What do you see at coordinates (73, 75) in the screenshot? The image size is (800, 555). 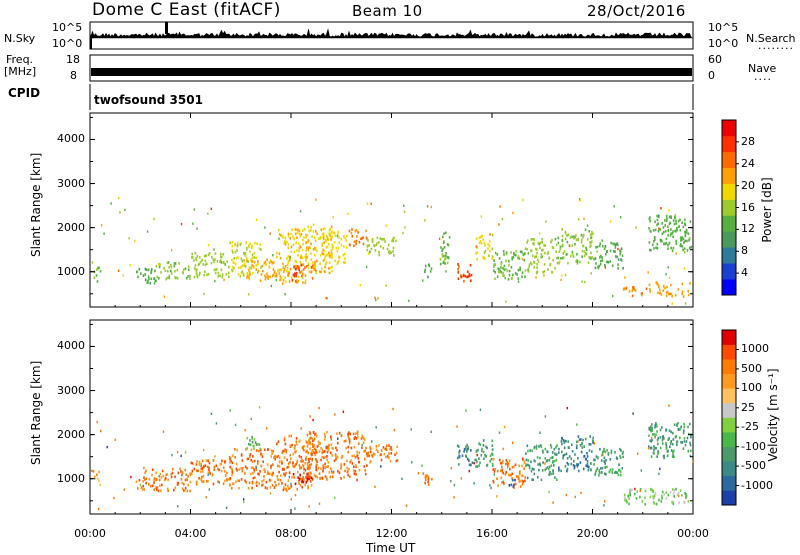 I see `freq-tick-bottom: 8` at bounding box center [73, 75].